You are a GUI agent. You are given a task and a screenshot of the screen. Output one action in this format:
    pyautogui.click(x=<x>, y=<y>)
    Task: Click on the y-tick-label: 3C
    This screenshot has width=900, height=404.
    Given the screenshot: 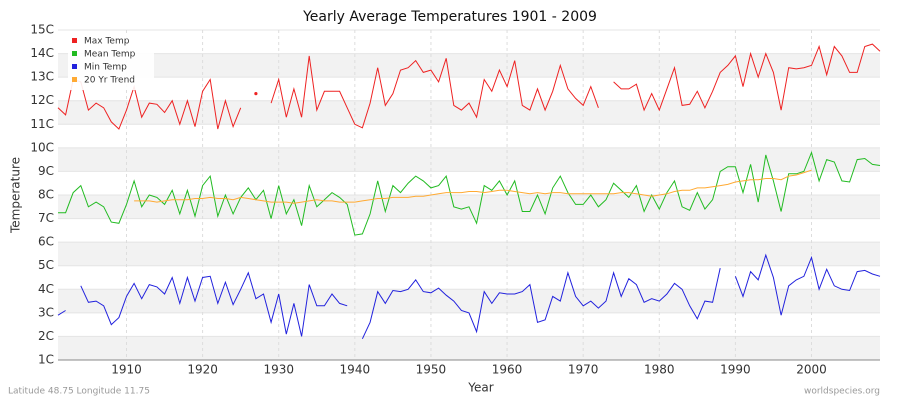 What is the action you would take?
    pyautogui.click(x=46, y=312)
    